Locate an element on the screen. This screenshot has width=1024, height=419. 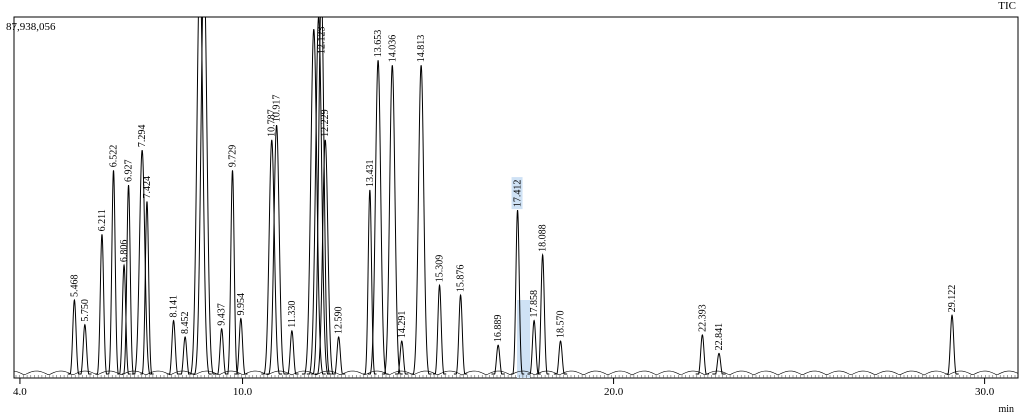
peak-label: 10.917 is located at coordinates (277, 109).